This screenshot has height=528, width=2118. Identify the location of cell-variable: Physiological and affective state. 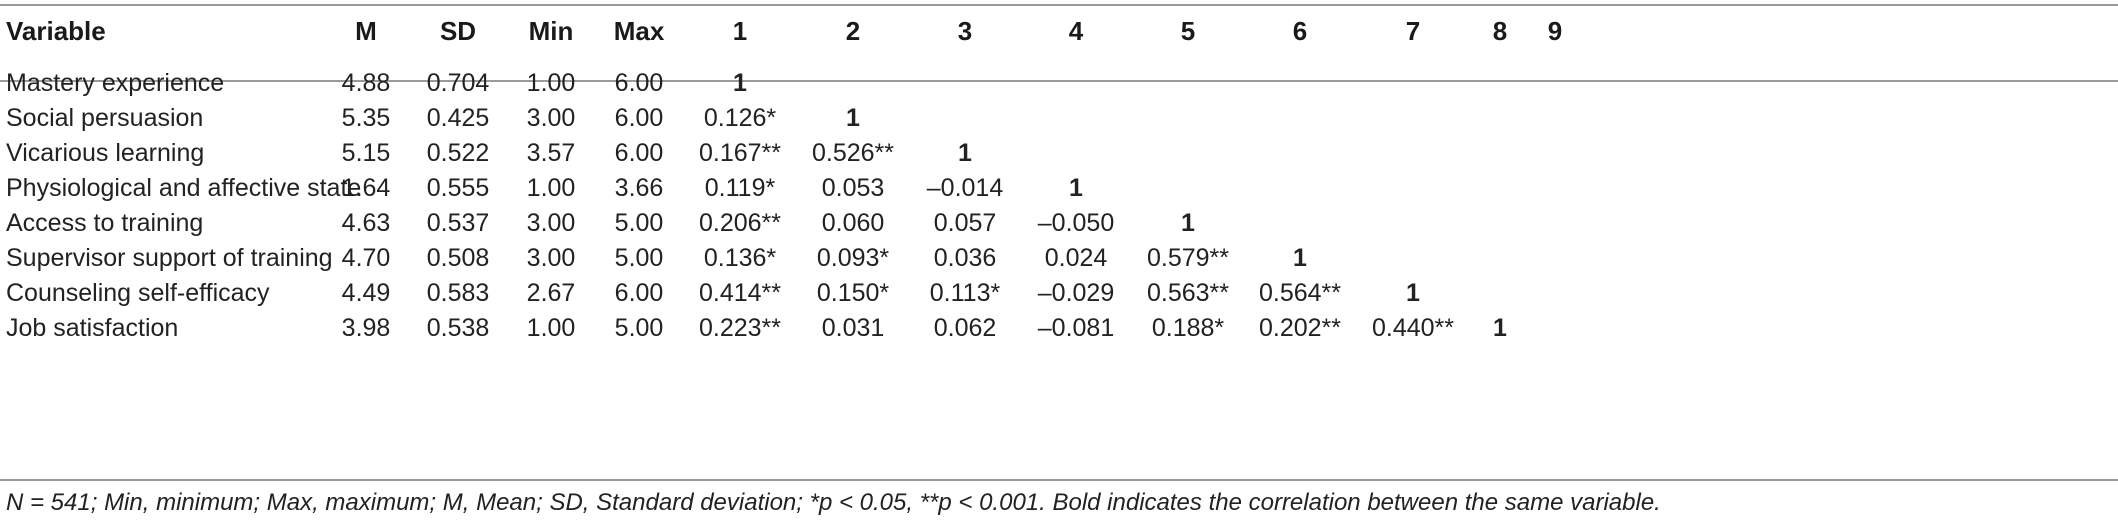
(184, 188).